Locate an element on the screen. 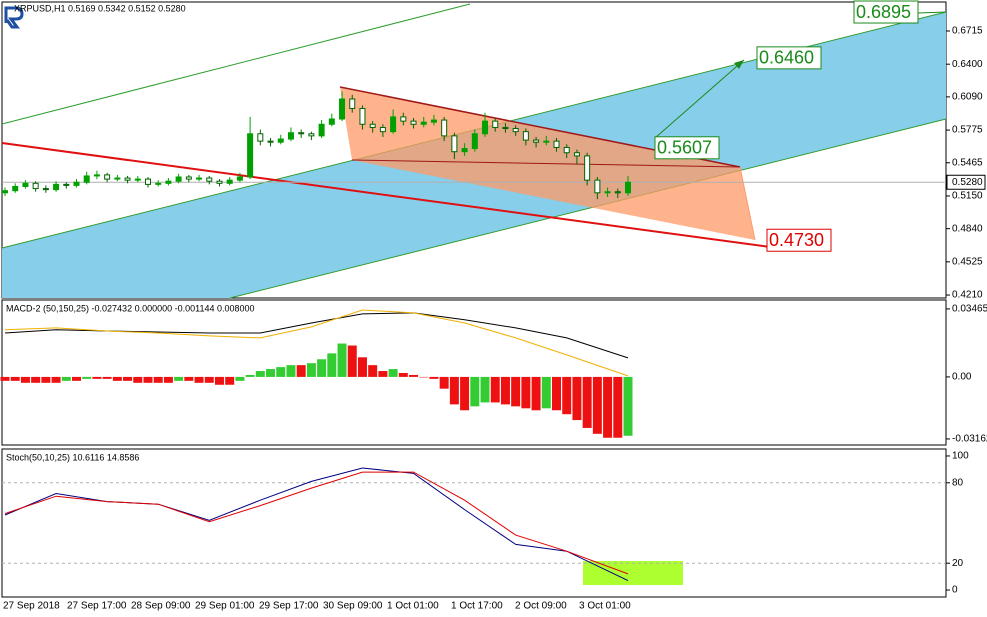  arrow-head is located at coordinates (739, 64).